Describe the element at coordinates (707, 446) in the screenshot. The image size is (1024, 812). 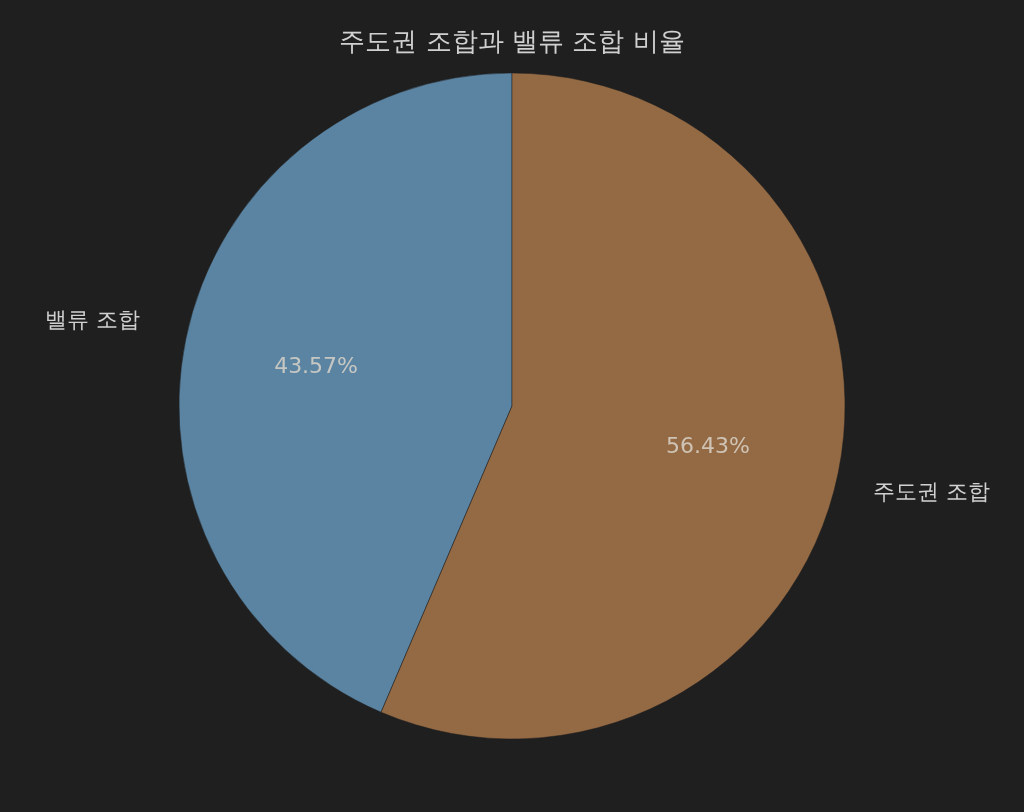
I see `data-label: 56.43%` at that location.